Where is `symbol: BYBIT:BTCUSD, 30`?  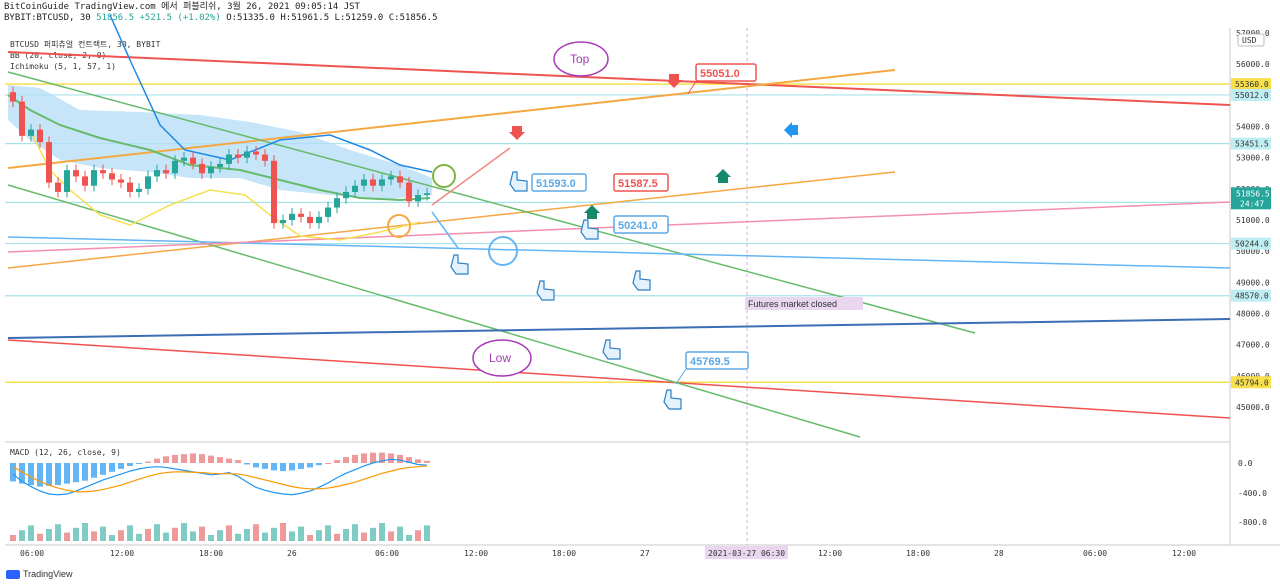 symbol: BYBIT:BTCUSD, 30 is located at coordinates (47, 18).